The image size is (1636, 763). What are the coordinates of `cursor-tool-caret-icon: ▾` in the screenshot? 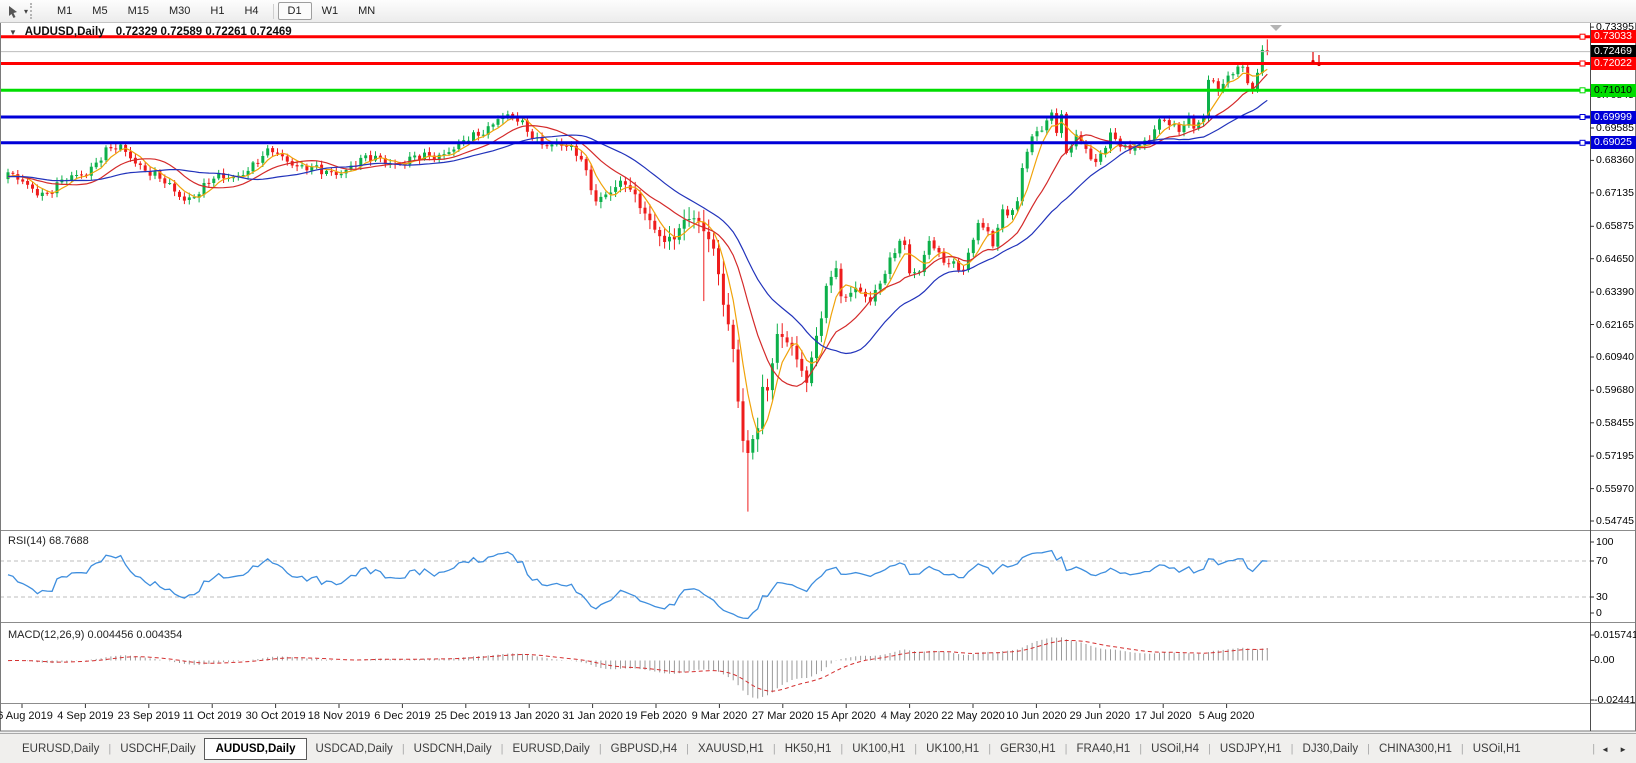 It's located at (26, 11).